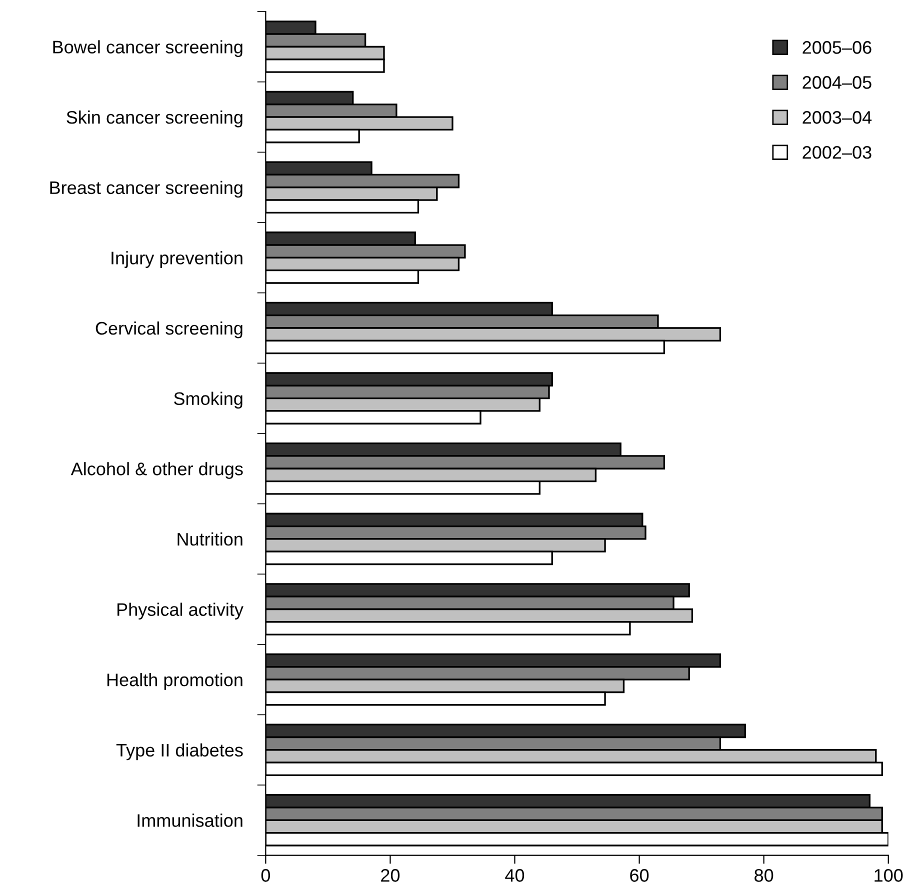 The width and height of the screenshot is (913, 891). What do you see at coordinates (888, 875) in the screenshot?
I see `x-tick-label: 100` at bounding box center [888, 875].